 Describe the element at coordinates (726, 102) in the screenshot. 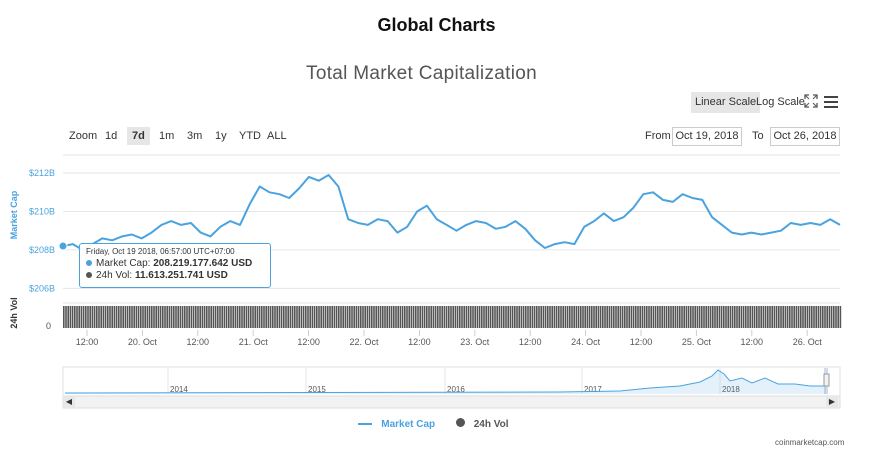

I see `linear-scale-button: Linear Scale` at that location.